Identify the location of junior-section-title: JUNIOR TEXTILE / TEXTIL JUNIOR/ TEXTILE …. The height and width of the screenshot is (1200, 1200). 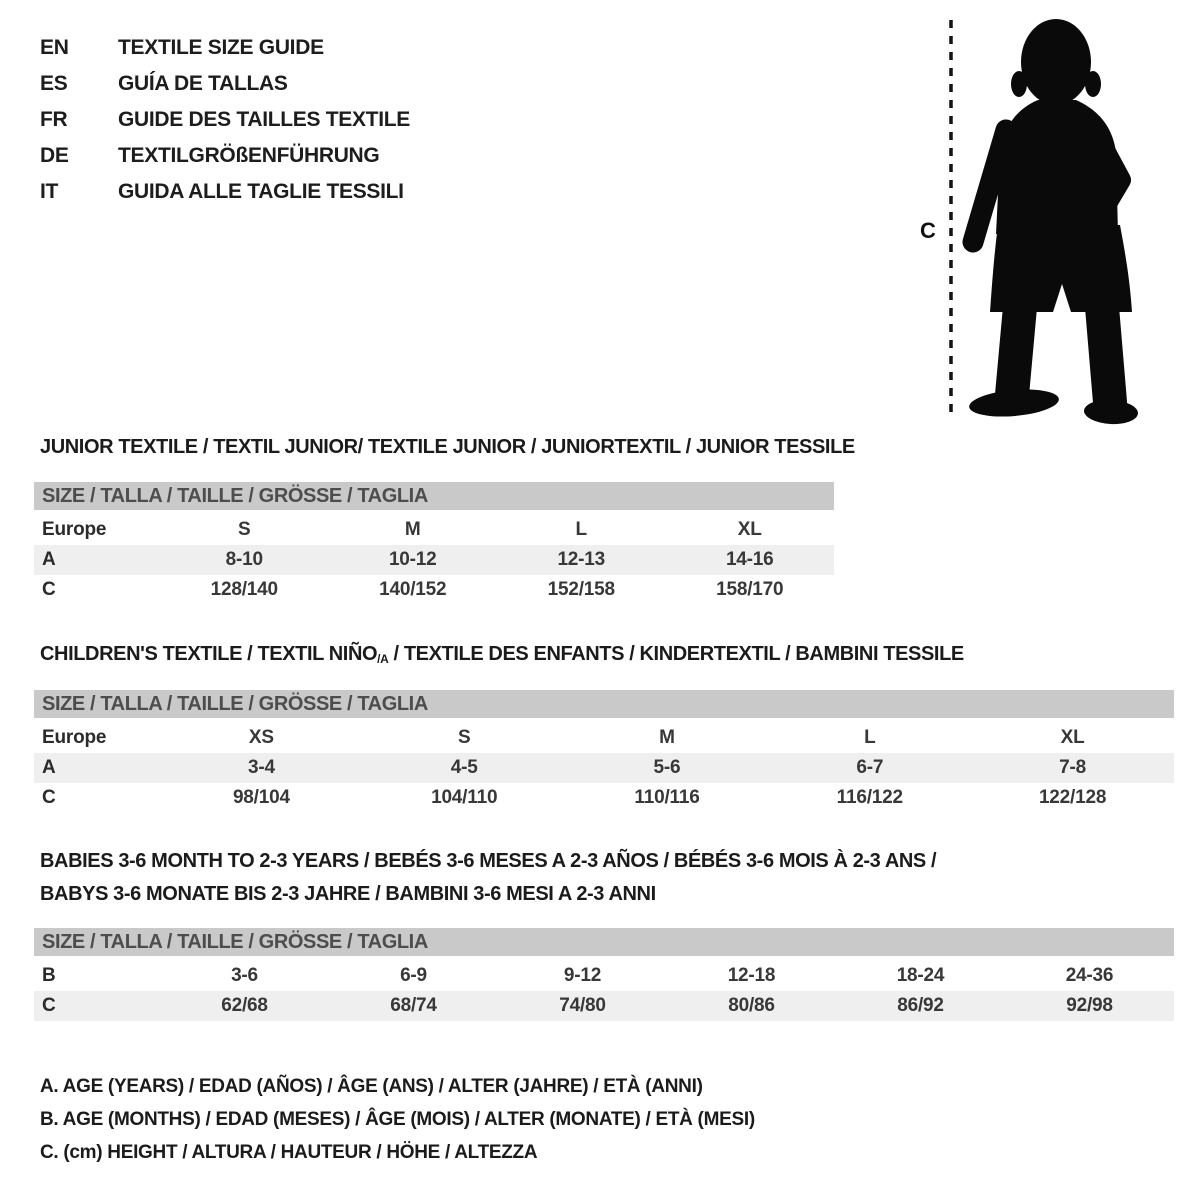
(447, 447).